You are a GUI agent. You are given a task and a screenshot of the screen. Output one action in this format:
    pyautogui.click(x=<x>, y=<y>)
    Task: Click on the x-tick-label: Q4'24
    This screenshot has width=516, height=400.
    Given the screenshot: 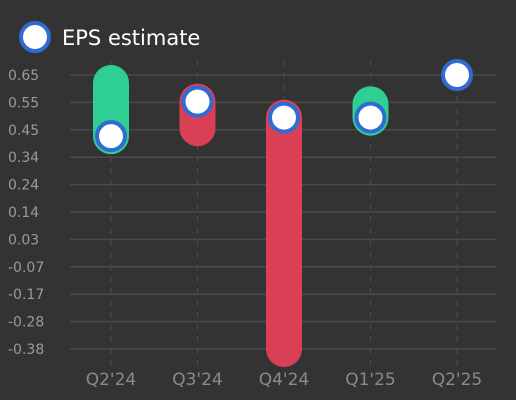 What is the action you would take?
    pyautogui.click(x=284, y=380)
    